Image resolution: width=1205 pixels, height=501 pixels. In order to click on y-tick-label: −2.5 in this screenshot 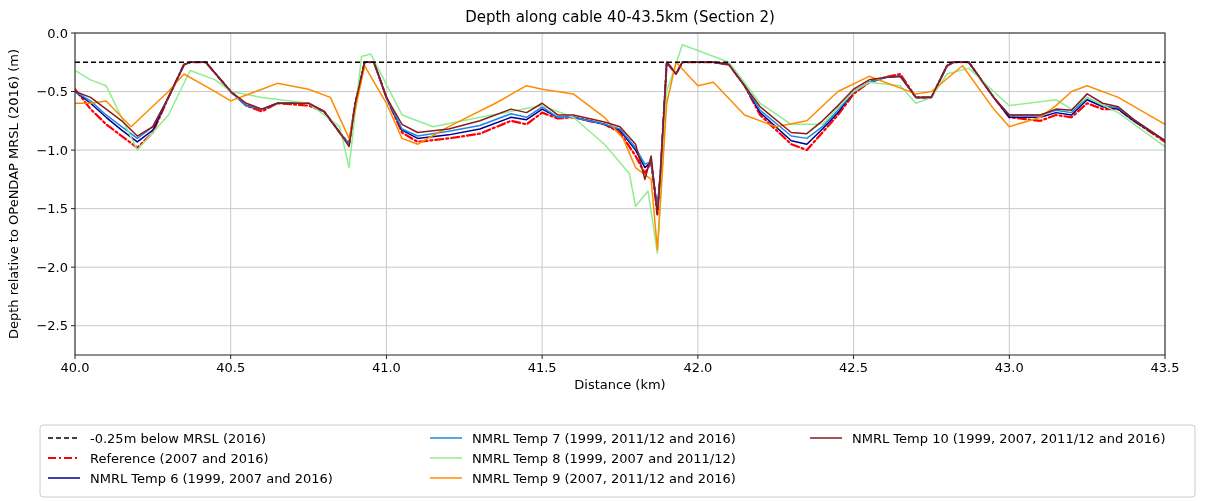, I will do `click(52, 326)`.